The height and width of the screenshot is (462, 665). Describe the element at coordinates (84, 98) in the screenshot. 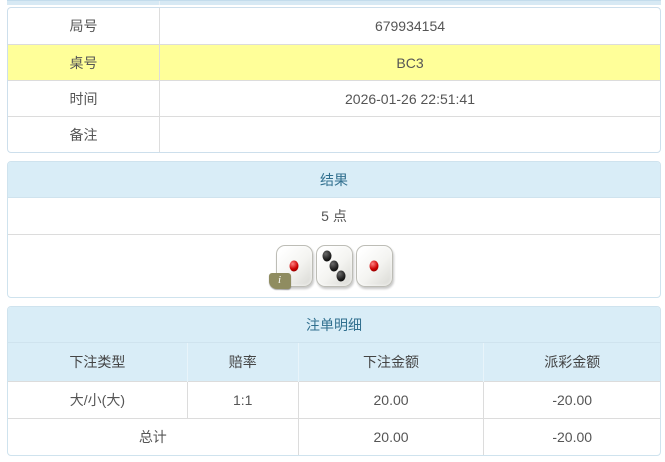

I see `row-label: 时间` at that location.